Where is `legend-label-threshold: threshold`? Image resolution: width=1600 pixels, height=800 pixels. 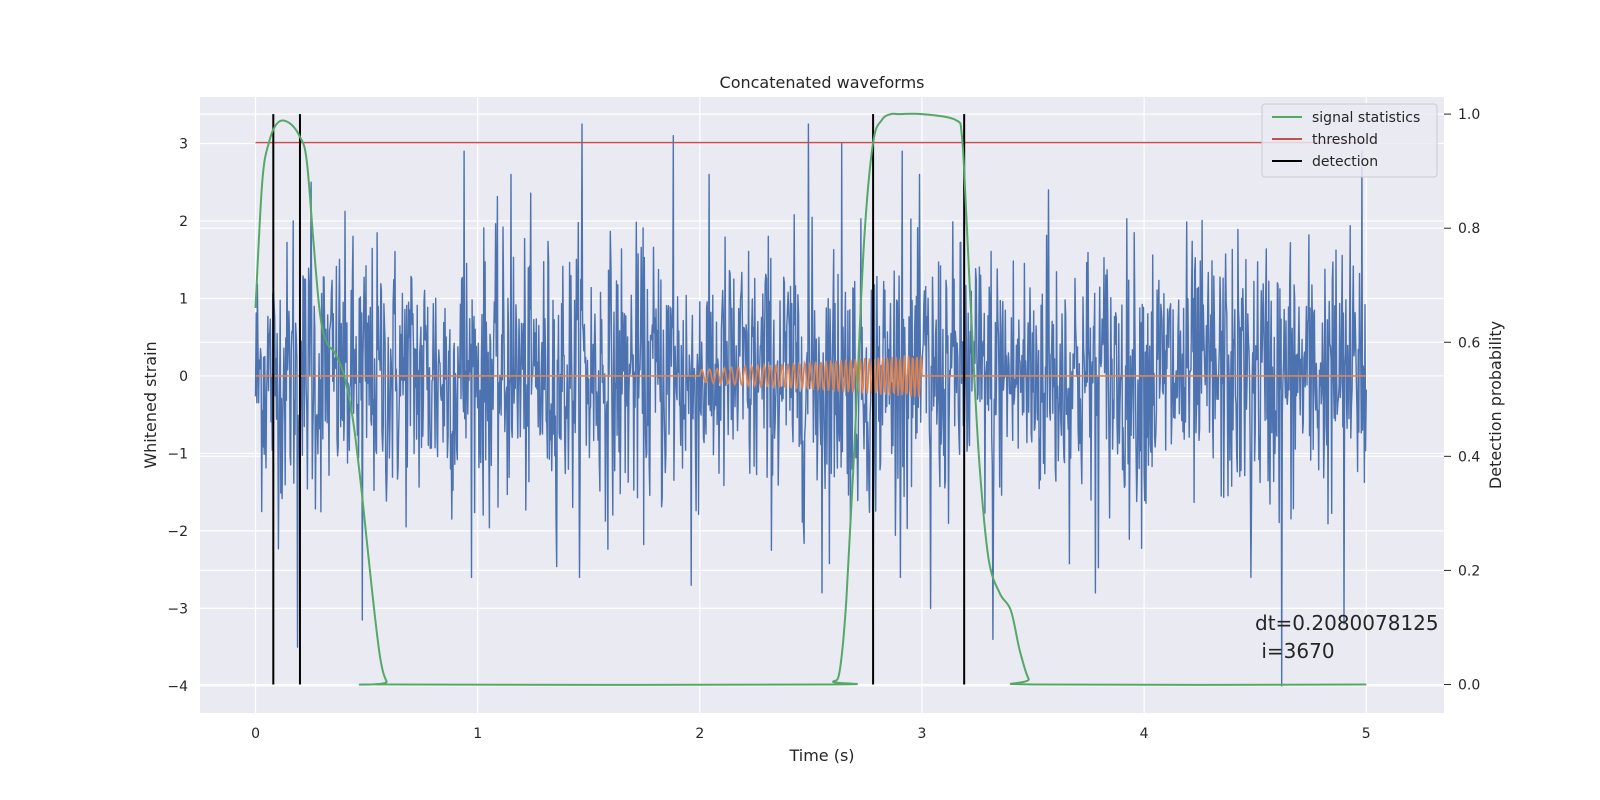 legend-label-threshold: threshold is located at coordinates (1345, 140).